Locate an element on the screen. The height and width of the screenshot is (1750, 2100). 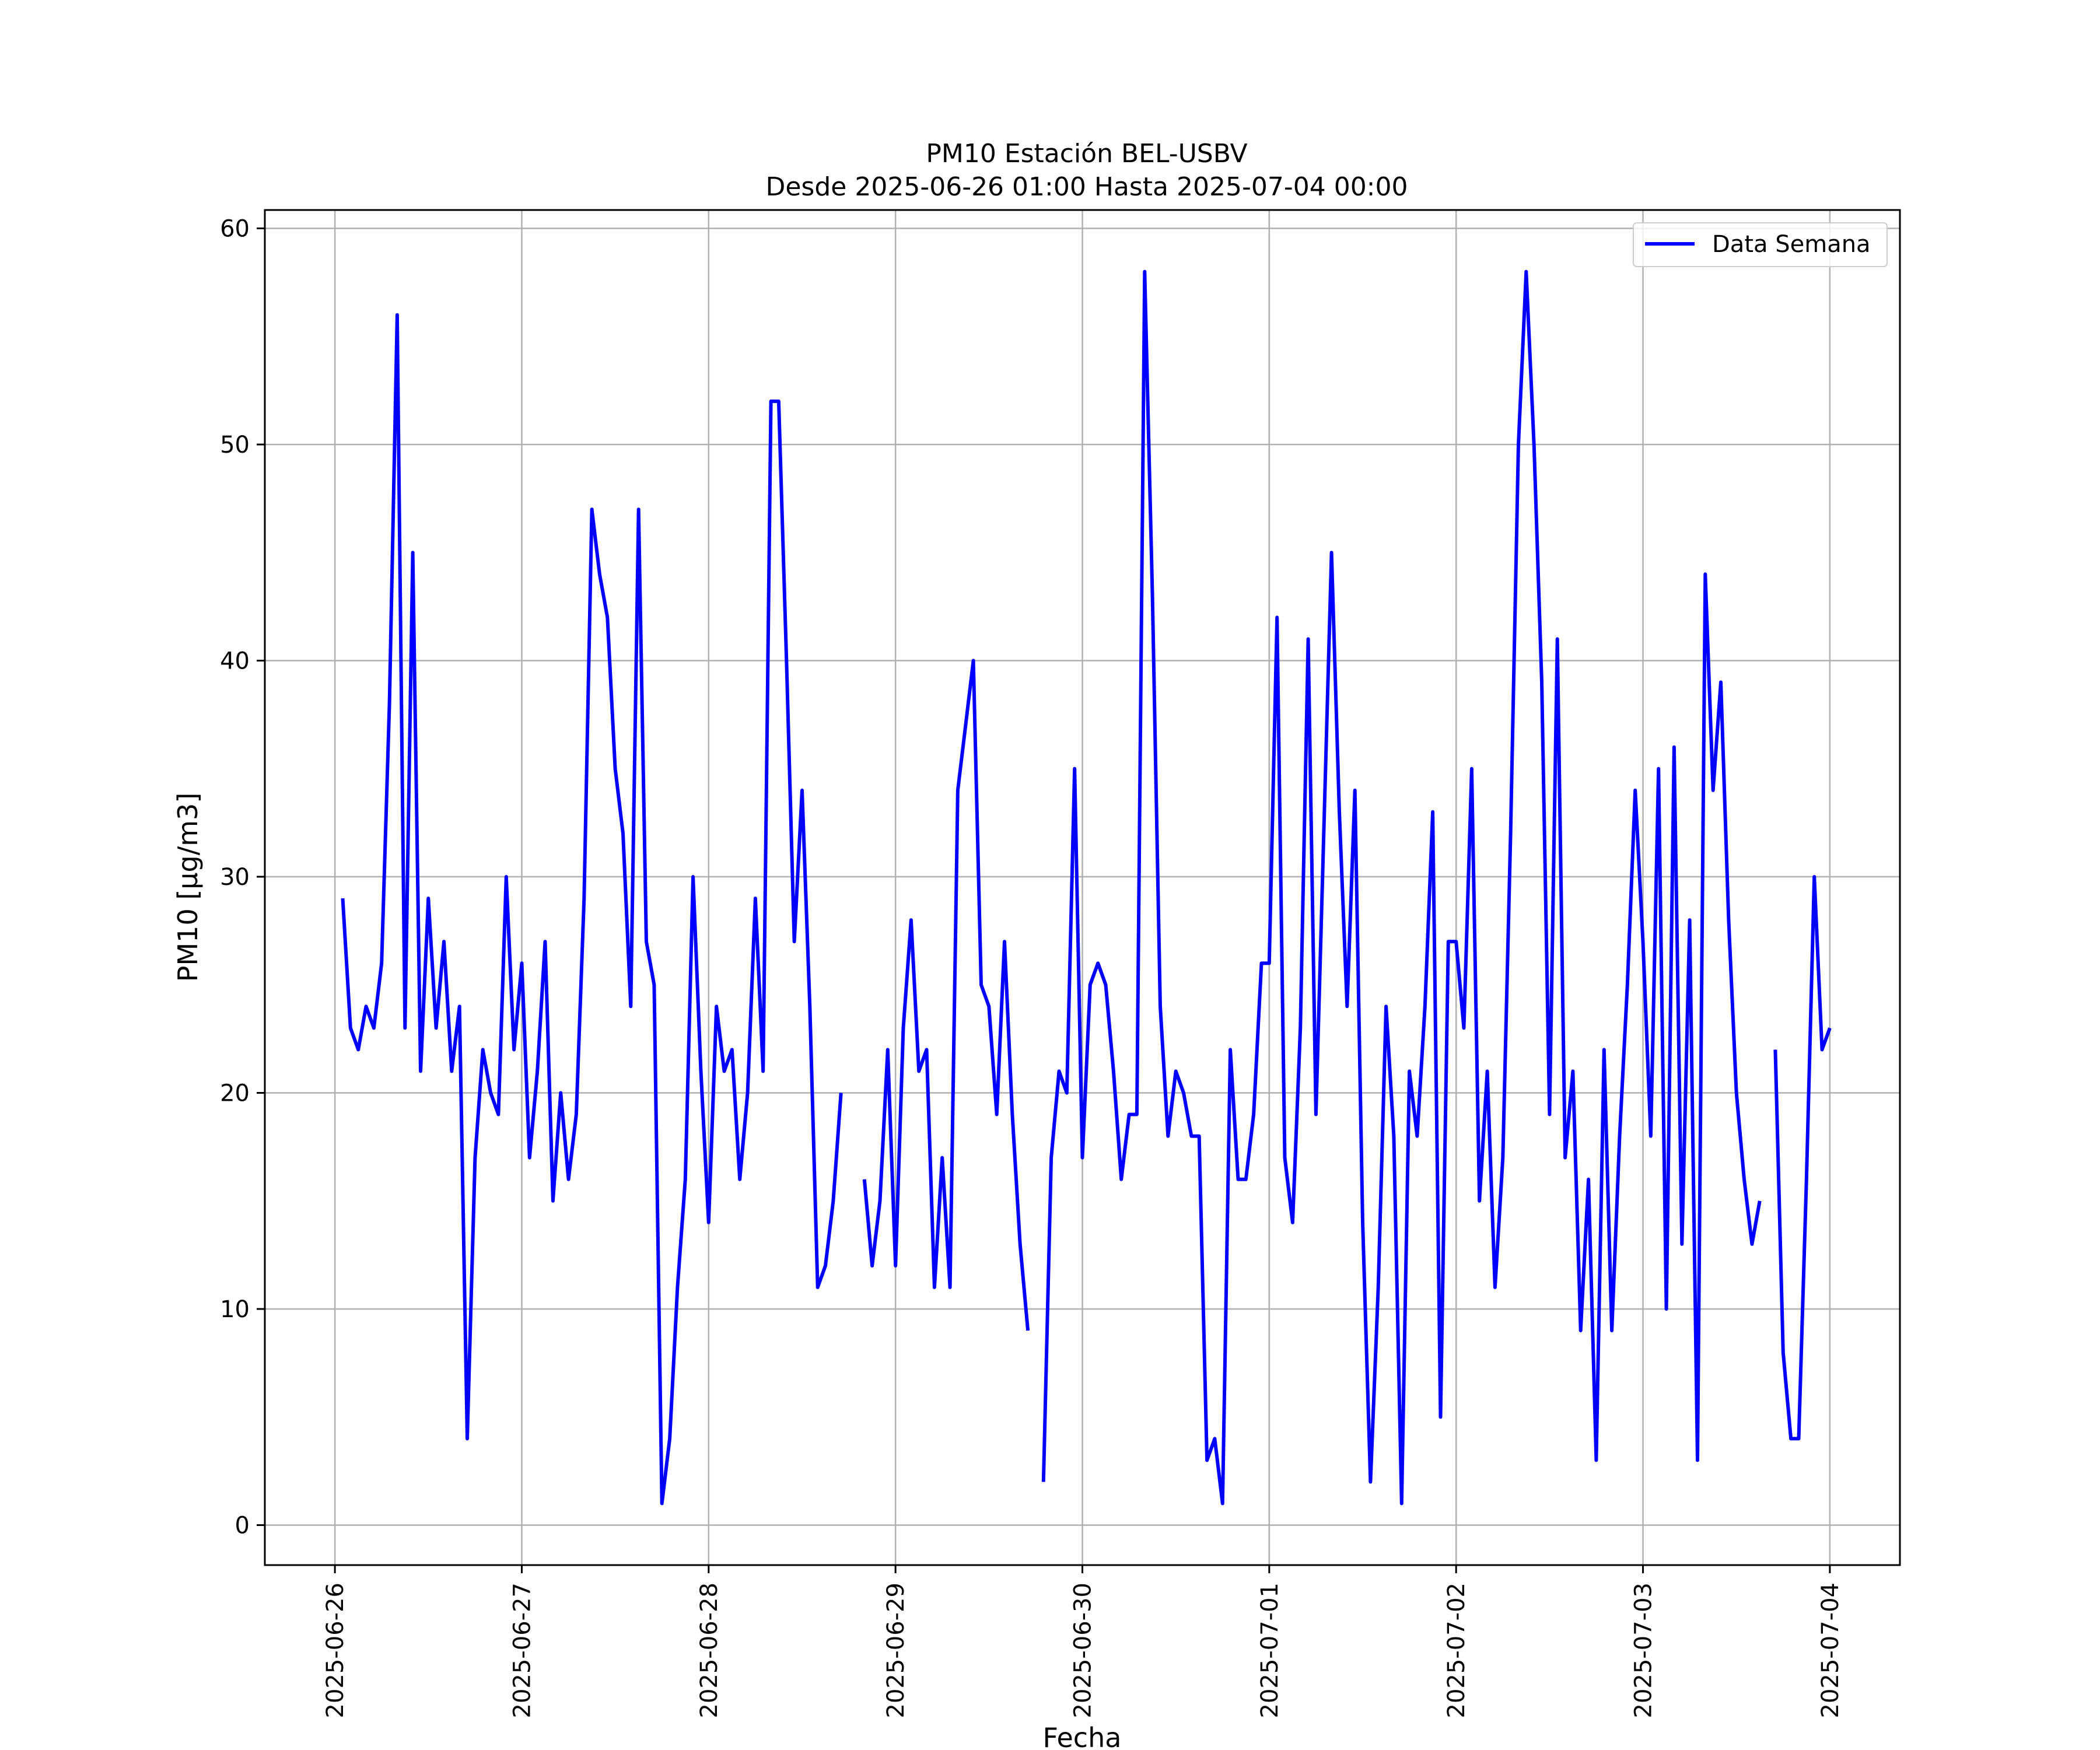
legend: Data Semana is located at coordinates (1760, 244).